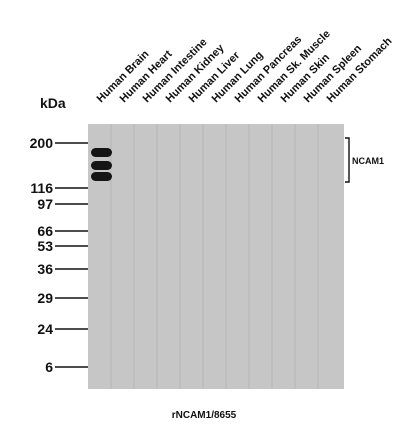 The width and height of the screenshot is (400, 426). What do you see at coordinates (45, 231) in the screenshot?
I see `marker-label-66: 66` at bounding box center [45, 231].